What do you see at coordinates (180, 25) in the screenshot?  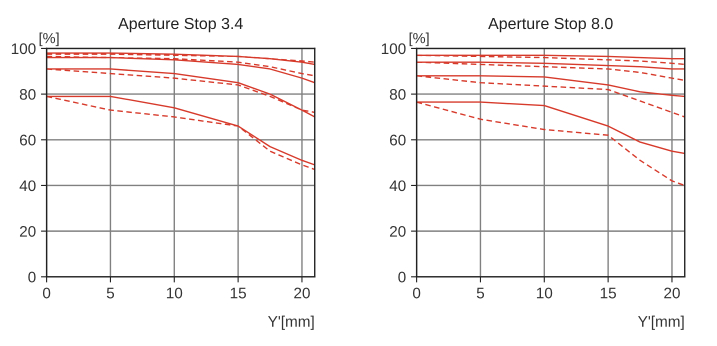 I see `chart-title: Aperture Stop 3.4` at bounding box center [180, 25].